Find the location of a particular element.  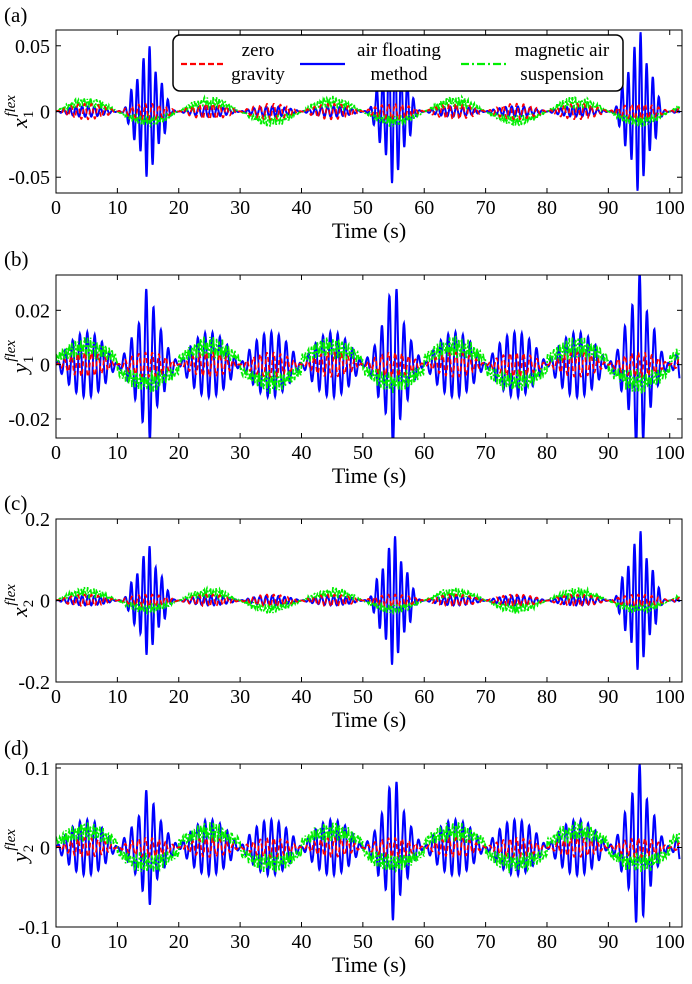

legend-box is located at coordinates (398, 63).